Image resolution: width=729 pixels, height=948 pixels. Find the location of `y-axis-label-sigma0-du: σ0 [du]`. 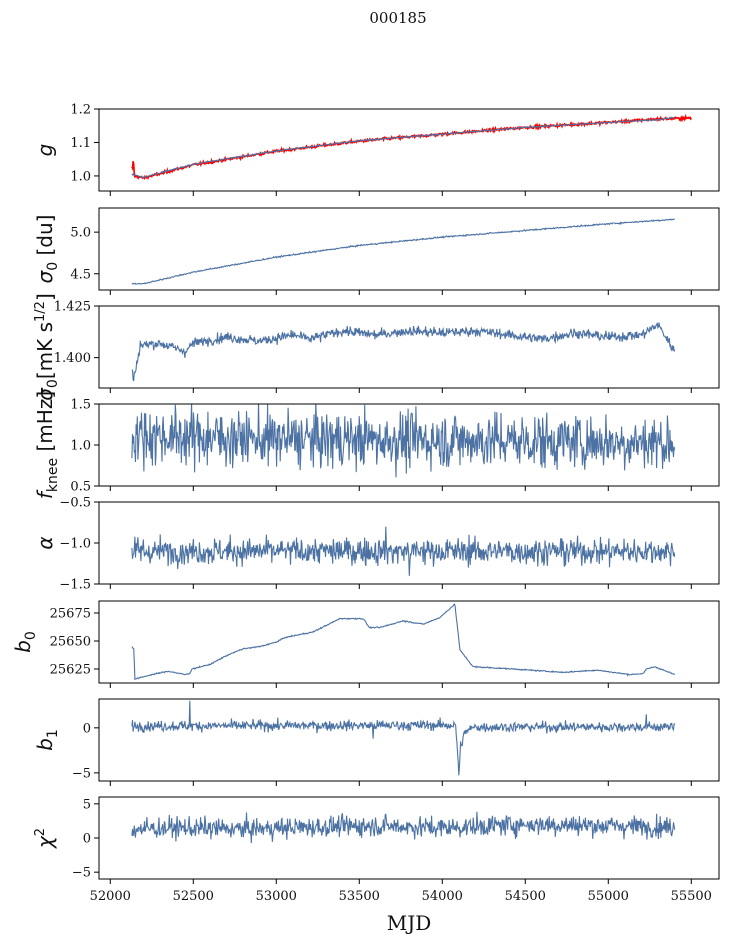

y-axis-label-sigma0-du: σ0 [du] is located at coordinates (47, 249).